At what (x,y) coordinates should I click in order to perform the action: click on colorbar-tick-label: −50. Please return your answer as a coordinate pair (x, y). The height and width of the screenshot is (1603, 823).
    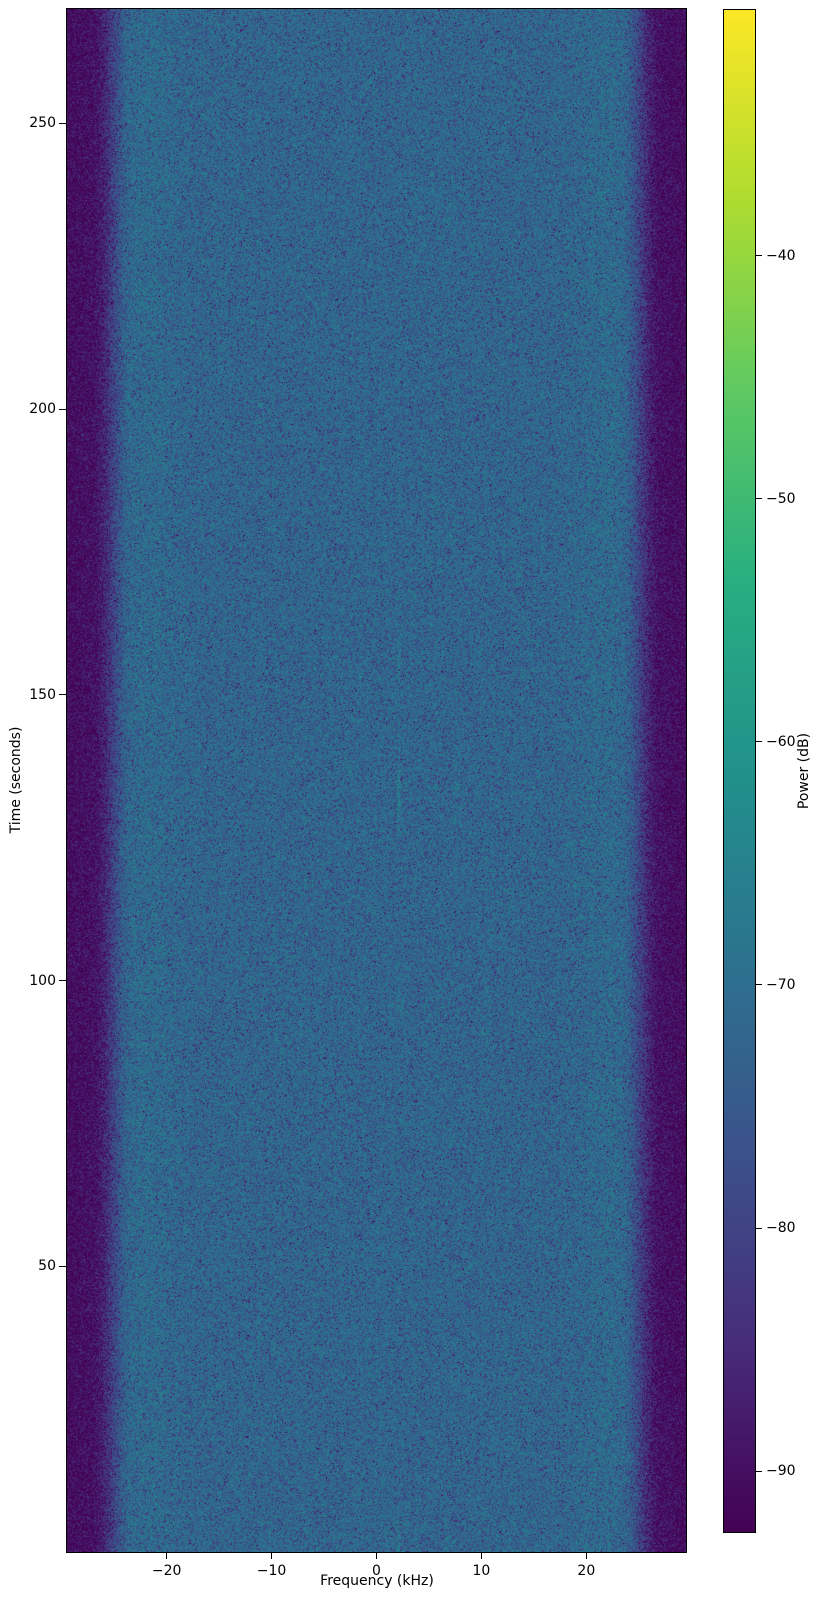
    Looking at the image, I should click on (781, 498).